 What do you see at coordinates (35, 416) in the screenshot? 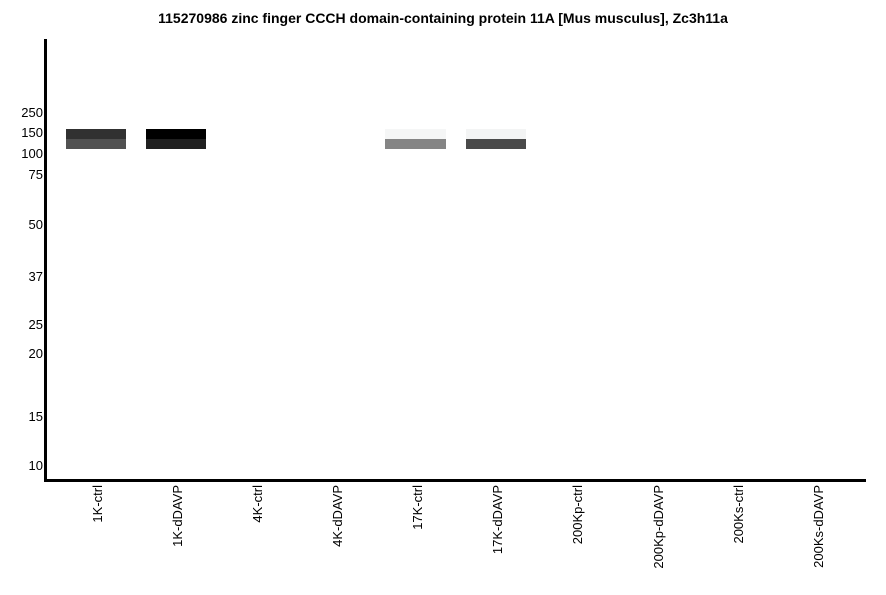
I see `y-tick-label: 15` at bounding box center [35, 416].